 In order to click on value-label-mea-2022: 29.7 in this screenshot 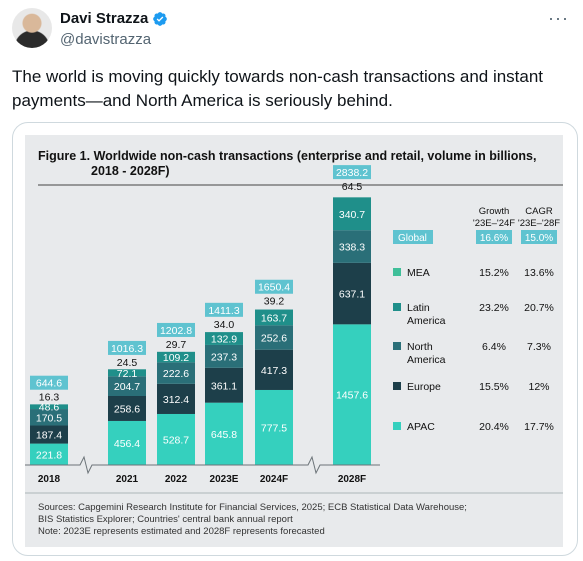, I will do `click(176, 345)`.